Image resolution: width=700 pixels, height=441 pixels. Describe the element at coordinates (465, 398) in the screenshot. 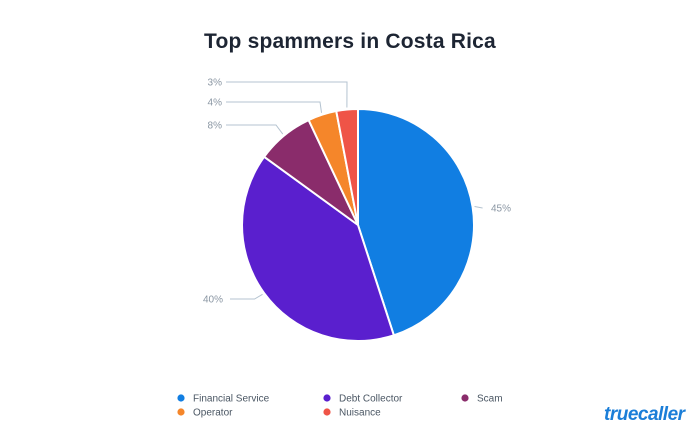

I see `legend-marker-scam` at that location.